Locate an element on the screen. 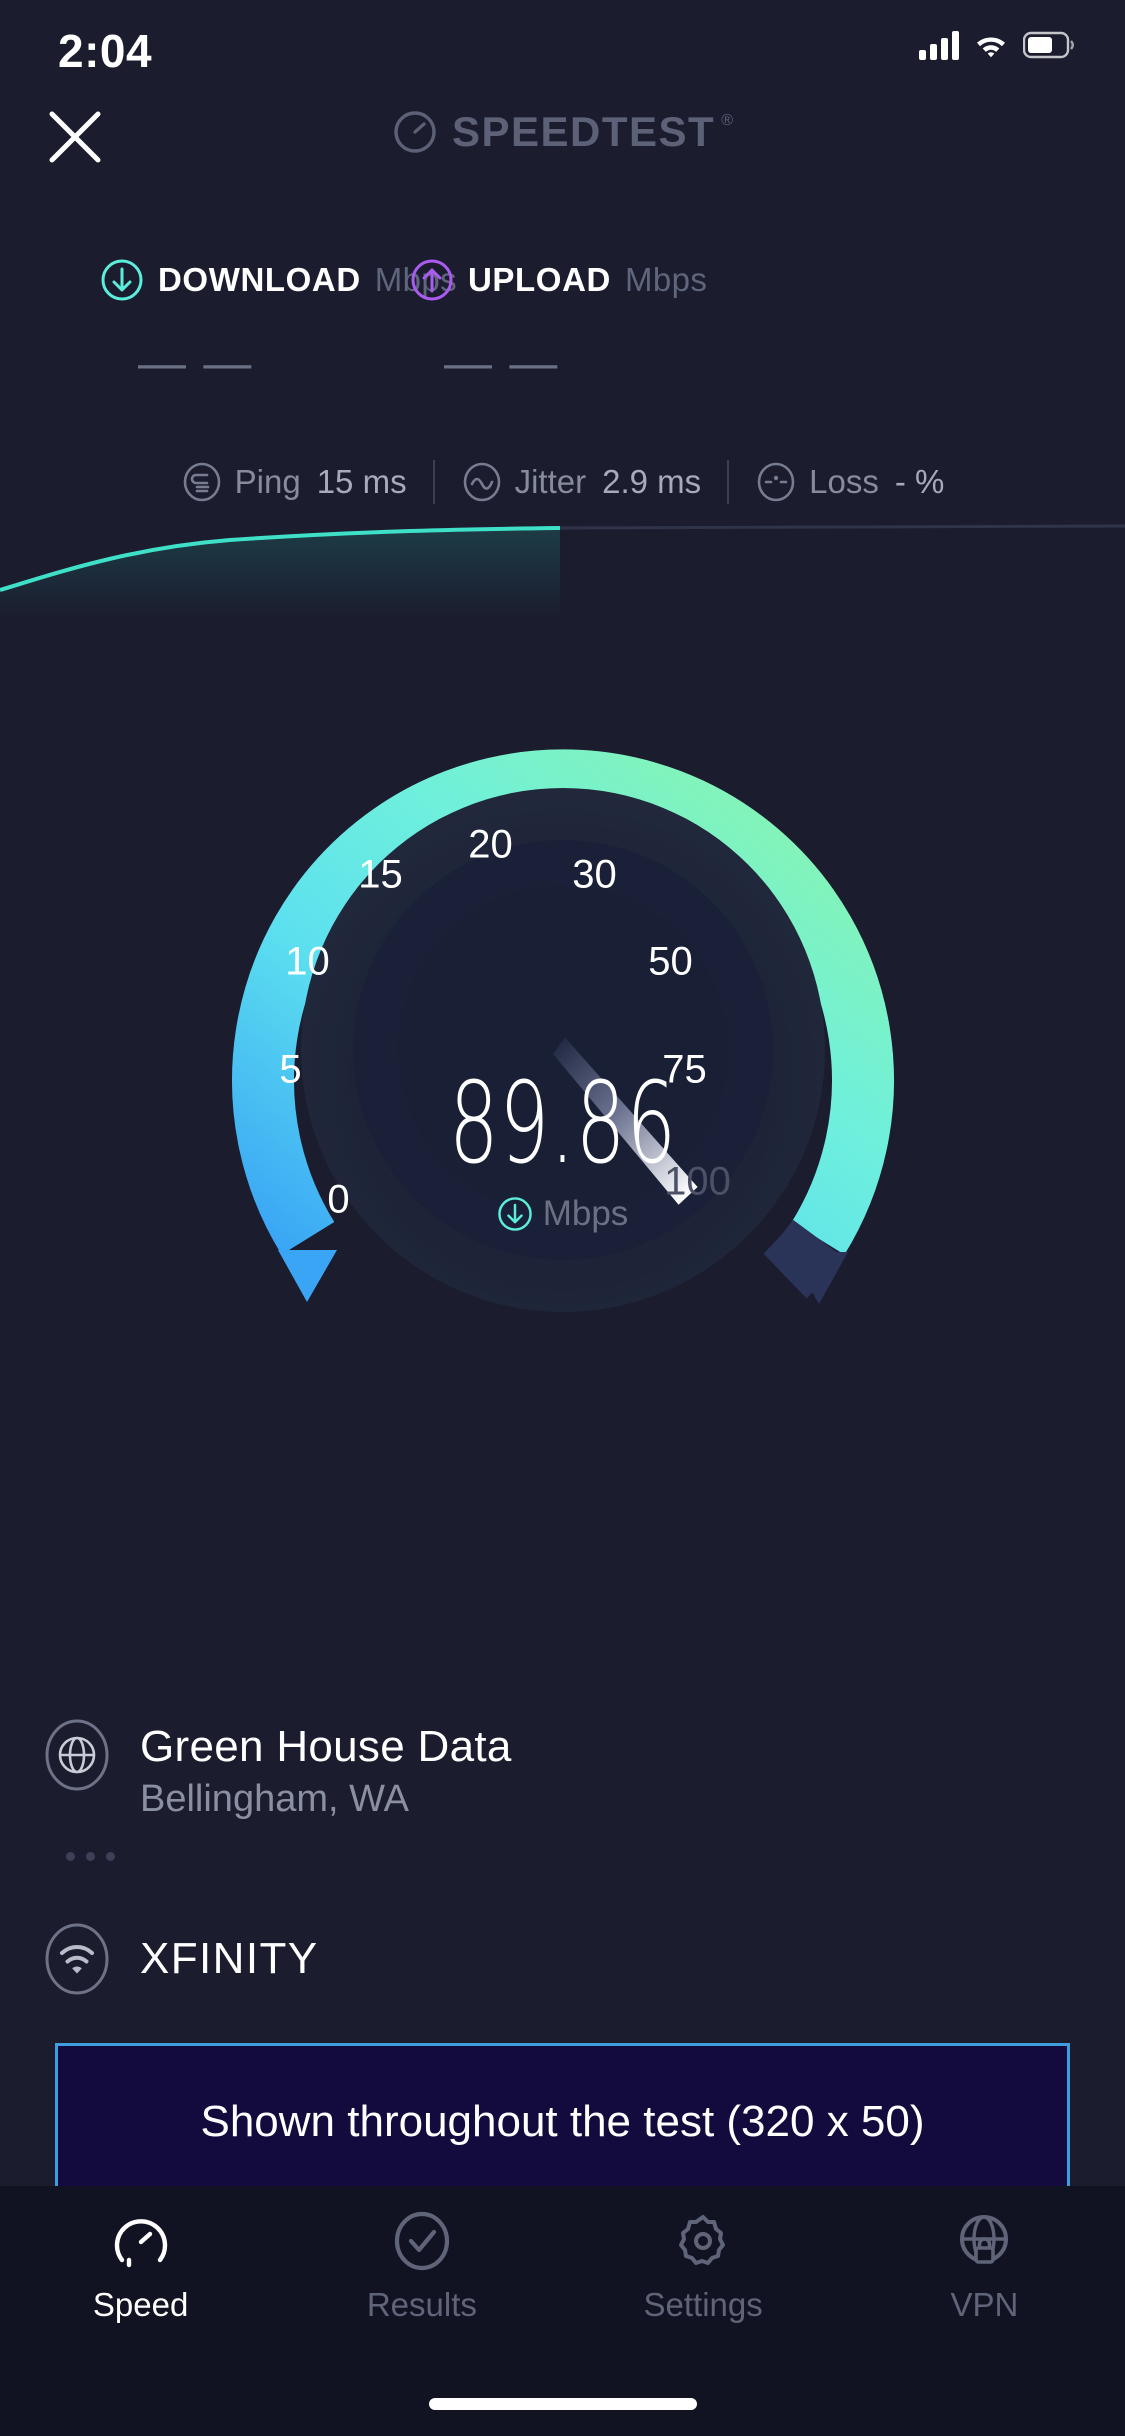 This screenshot has width=1125, height=2436. status-bar: 2:04 is located at coordinates (562, 50).